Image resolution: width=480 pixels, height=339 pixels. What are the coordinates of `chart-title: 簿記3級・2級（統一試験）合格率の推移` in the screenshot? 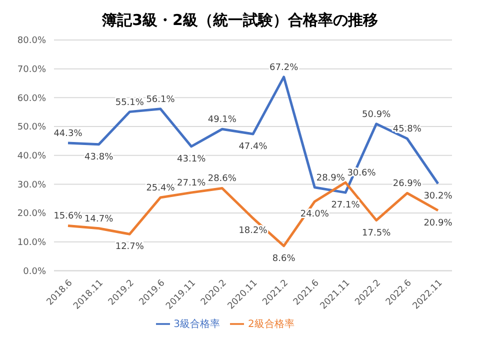 It's located at (240, 20).